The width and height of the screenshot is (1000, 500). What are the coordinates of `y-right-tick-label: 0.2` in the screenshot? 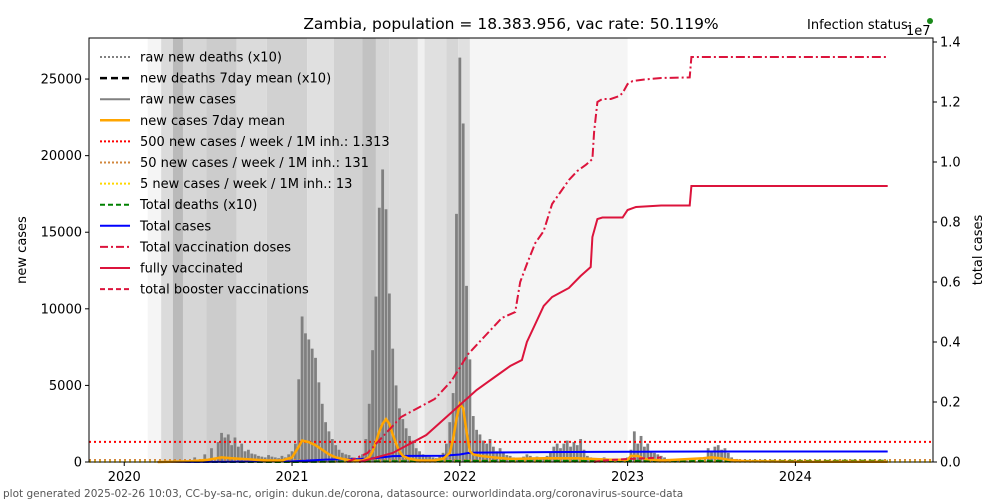 It's located at (950, 403).